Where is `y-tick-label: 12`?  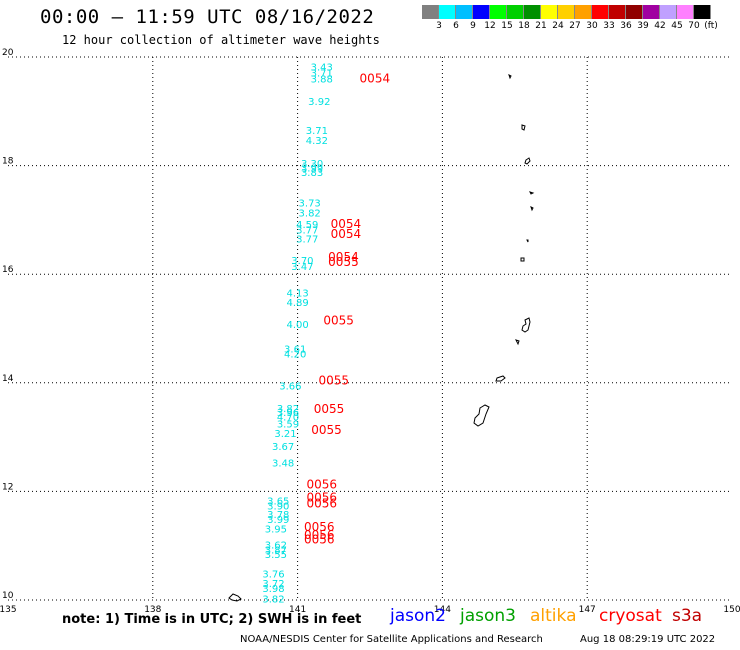
y-tick-label: 12 is located at coordinates (7, 487).